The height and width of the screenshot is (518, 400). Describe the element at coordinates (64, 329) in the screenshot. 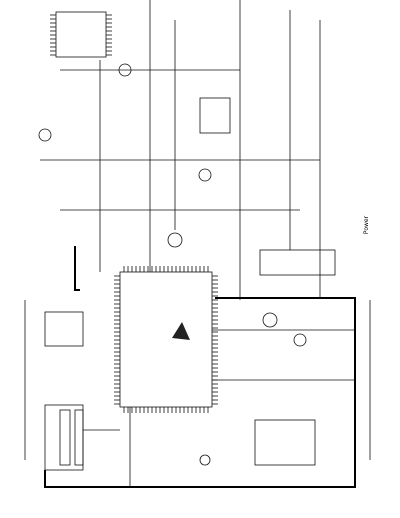

I see `connector` at that location.